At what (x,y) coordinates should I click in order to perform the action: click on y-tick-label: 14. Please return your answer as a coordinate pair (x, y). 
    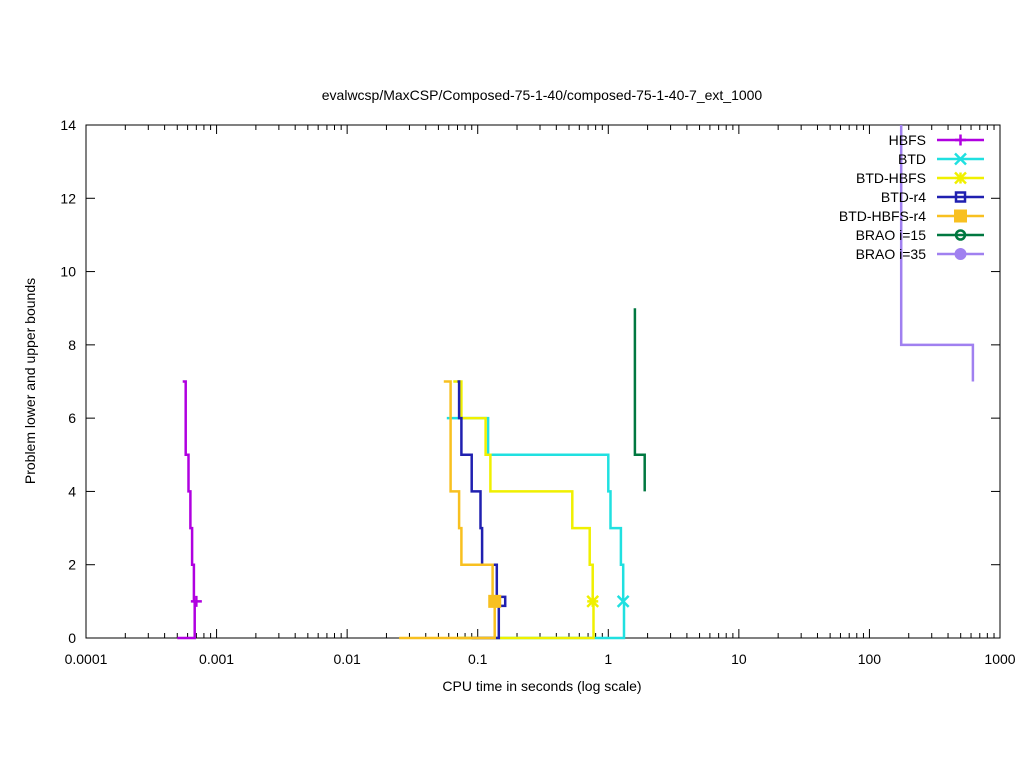
    Looking at the image, I should click on (68, 125).